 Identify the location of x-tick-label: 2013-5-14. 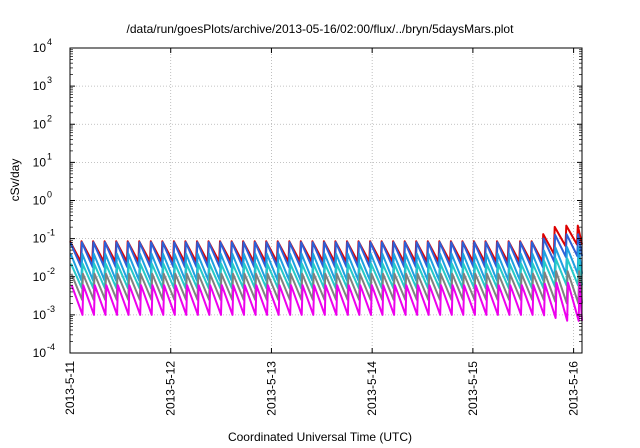
(372, 388).